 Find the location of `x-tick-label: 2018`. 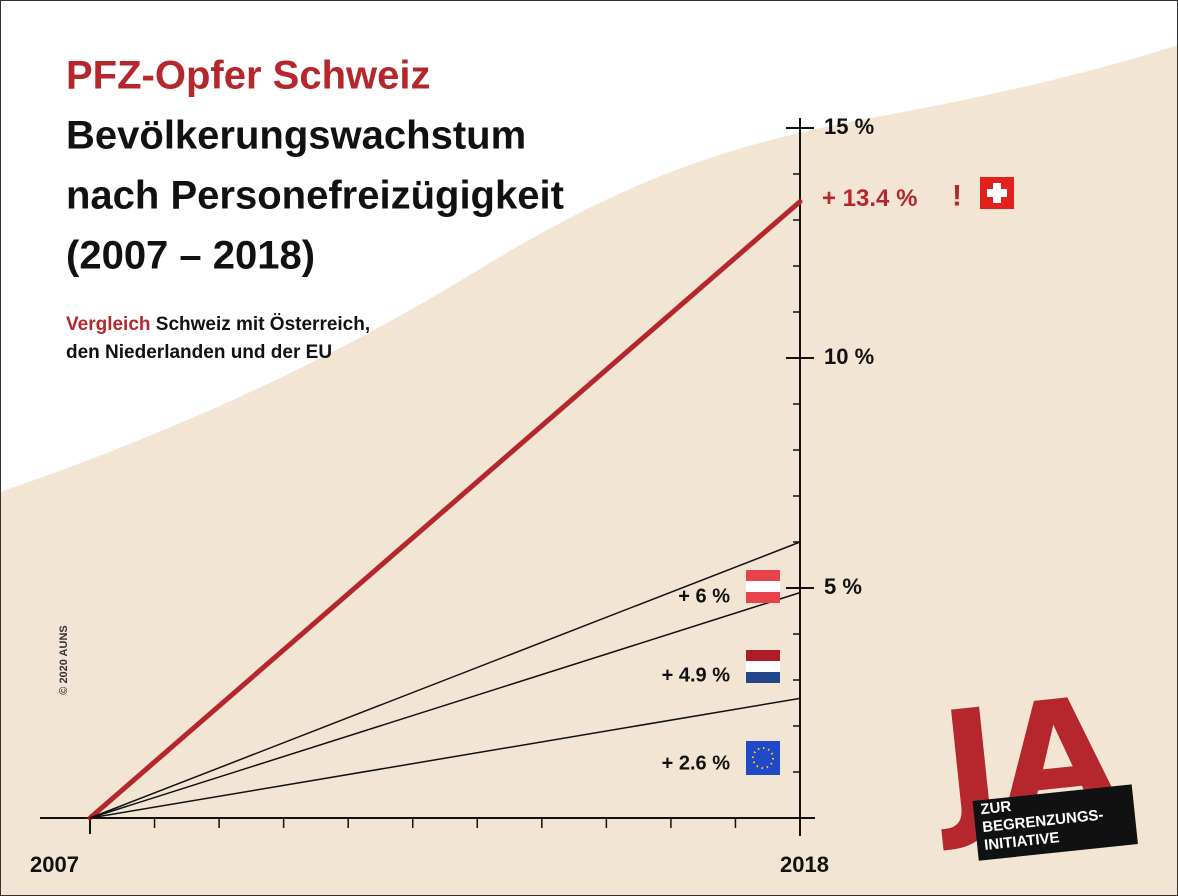

x-tick-label: 2018 is located at coordinates (804, 864).